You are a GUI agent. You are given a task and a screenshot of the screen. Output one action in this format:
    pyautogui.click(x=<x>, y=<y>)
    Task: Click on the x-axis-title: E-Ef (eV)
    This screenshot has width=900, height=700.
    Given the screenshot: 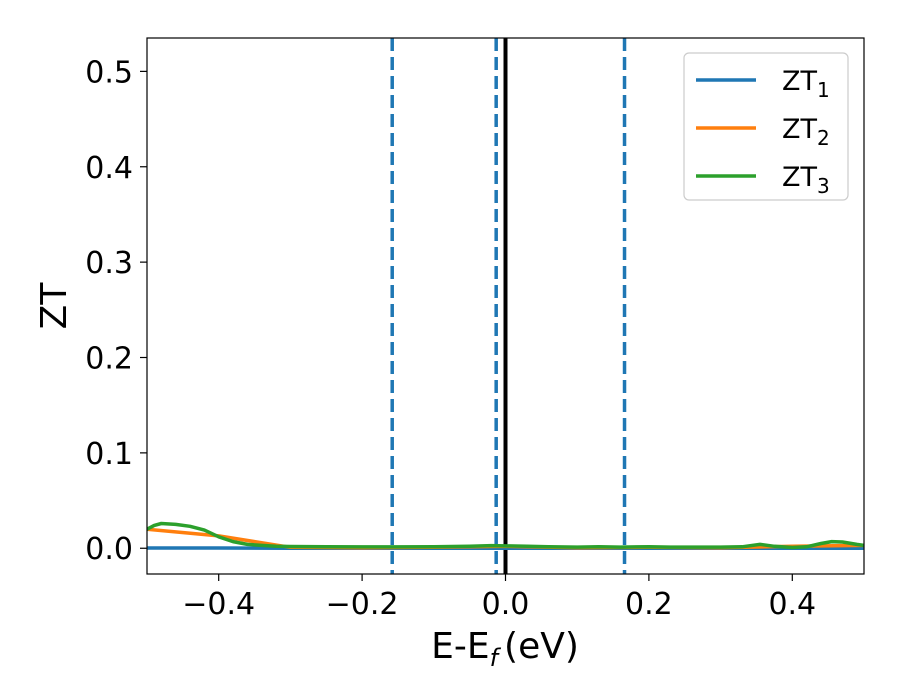 What is the action you would take?
    pyautogui.click(x=505, y=649)
    